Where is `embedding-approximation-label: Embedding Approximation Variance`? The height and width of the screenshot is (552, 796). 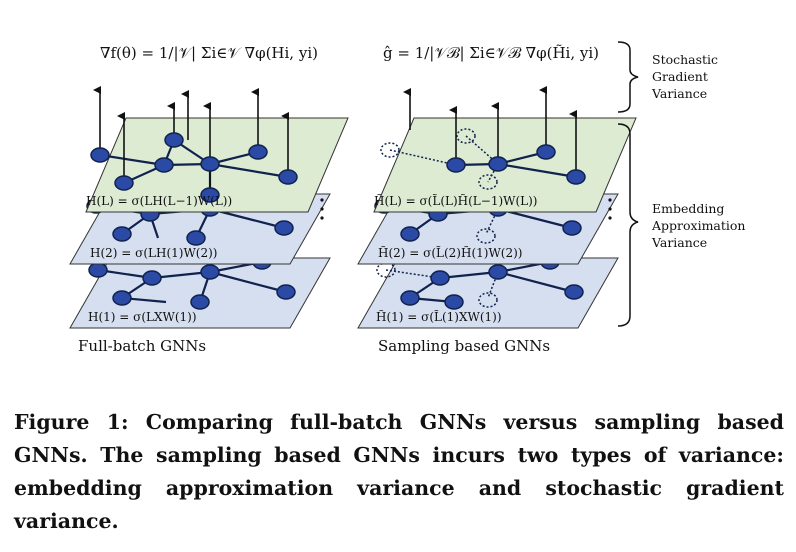
embedding-approximation-label: Embedding Approximation Variance is located at coordinates (698, 225).